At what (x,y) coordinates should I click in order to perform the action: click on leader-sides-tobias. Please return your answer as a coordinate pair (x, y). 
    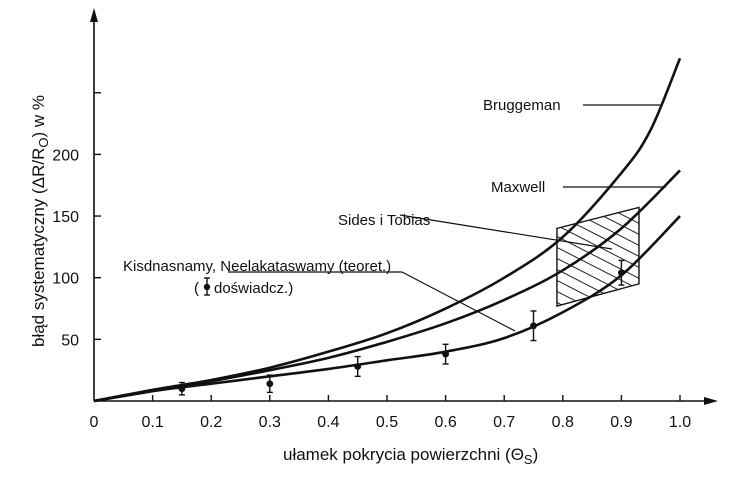
    Looking at the image, I should click on (506, 232).